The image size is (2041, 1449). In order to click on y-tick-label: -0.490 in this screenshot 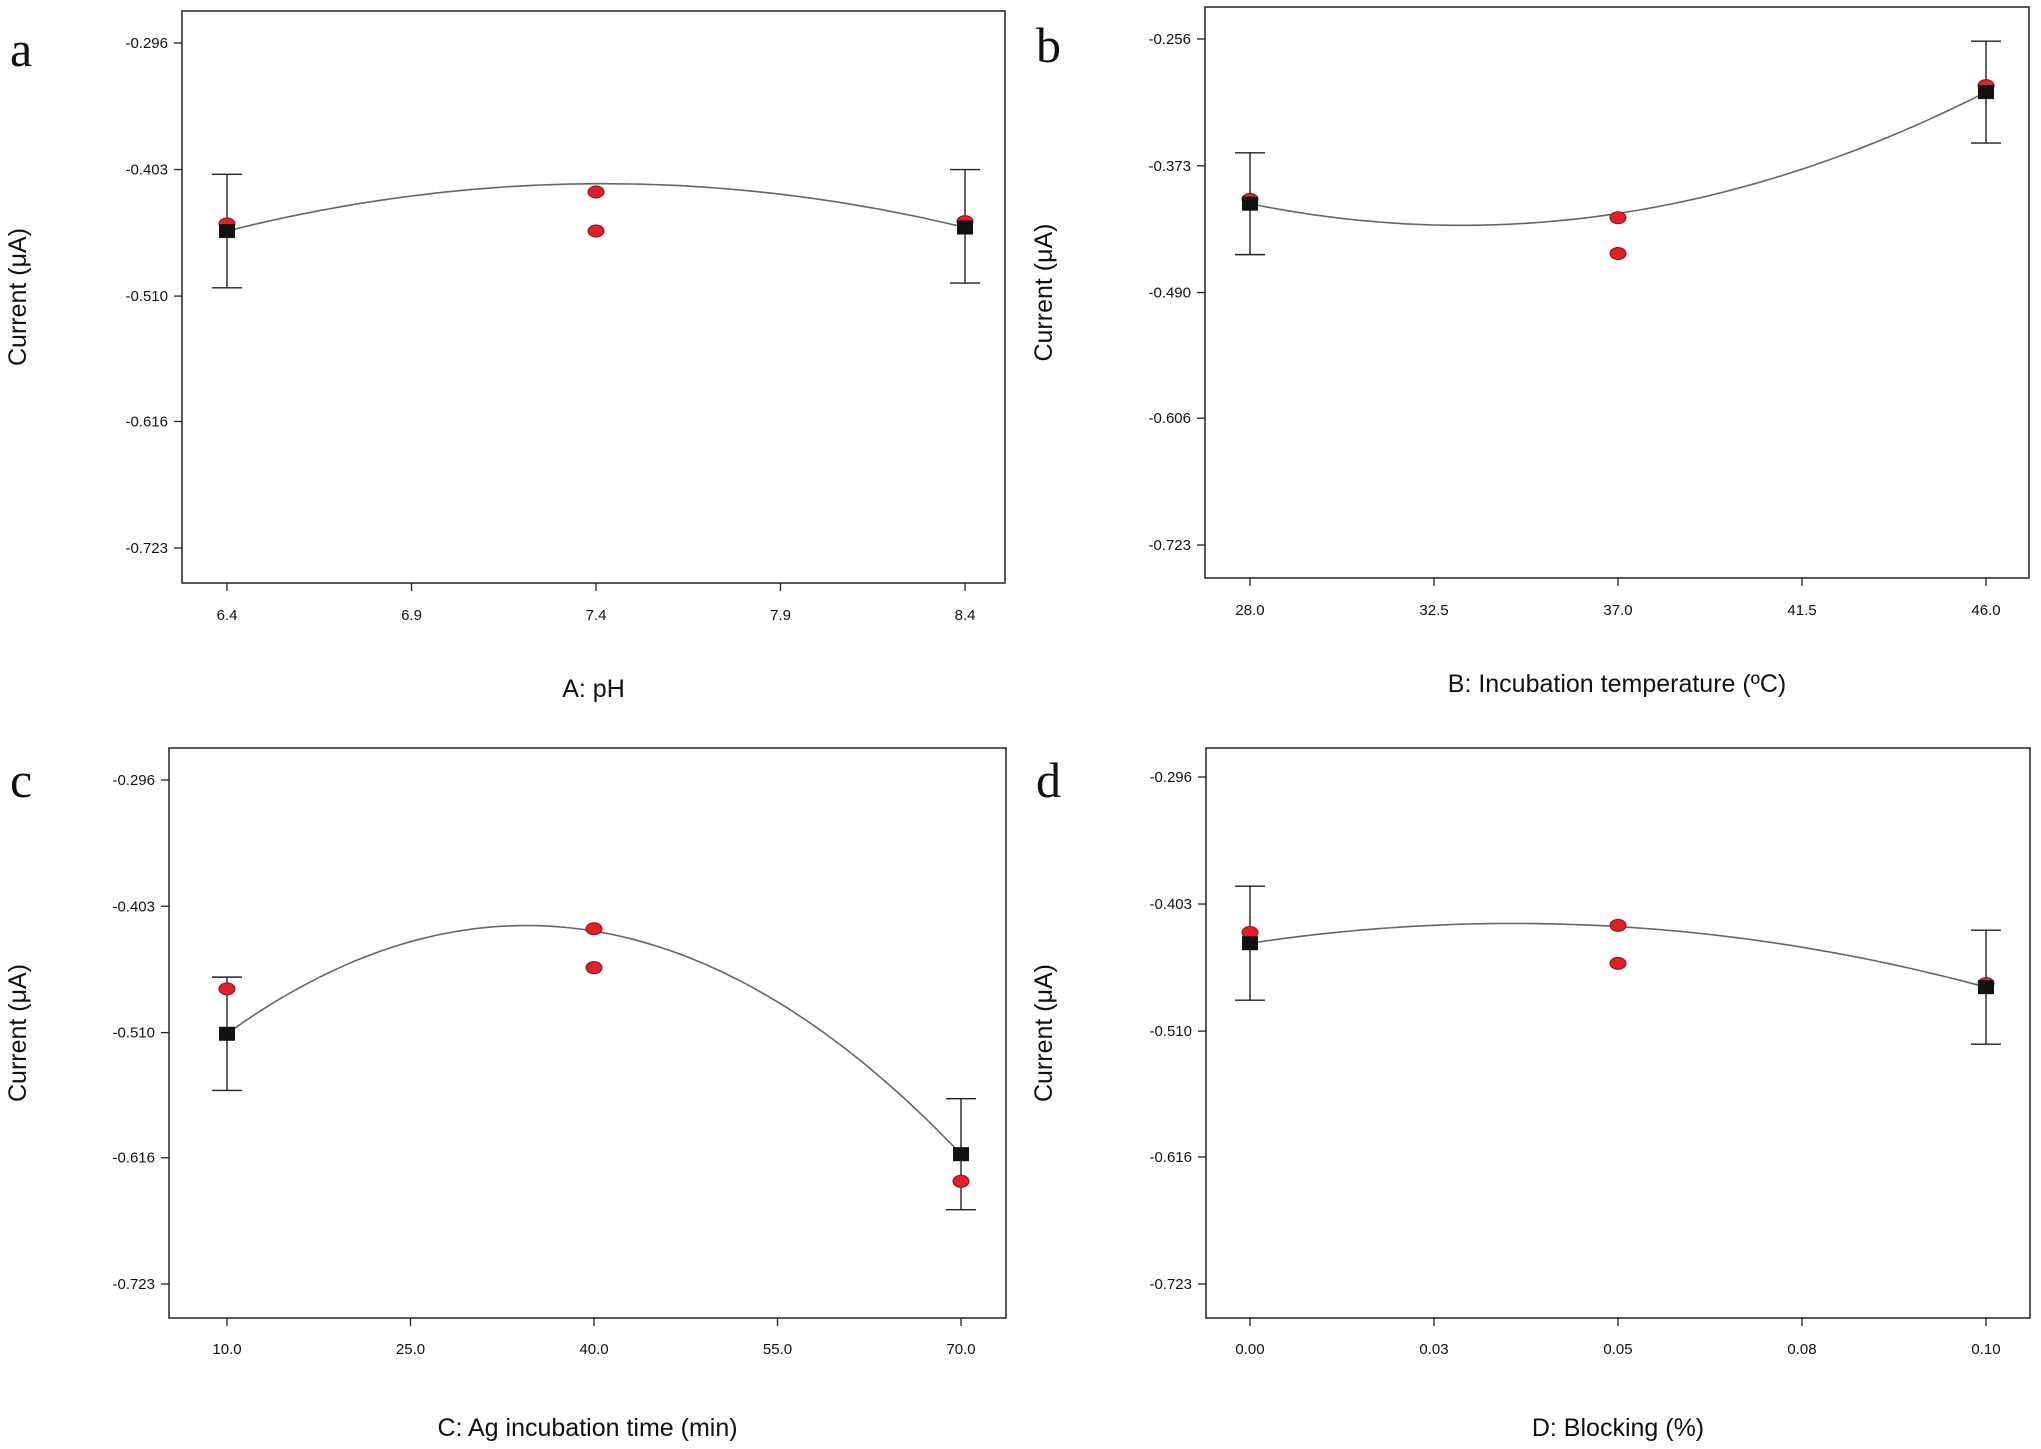, I will do `click(1169, 293)`.